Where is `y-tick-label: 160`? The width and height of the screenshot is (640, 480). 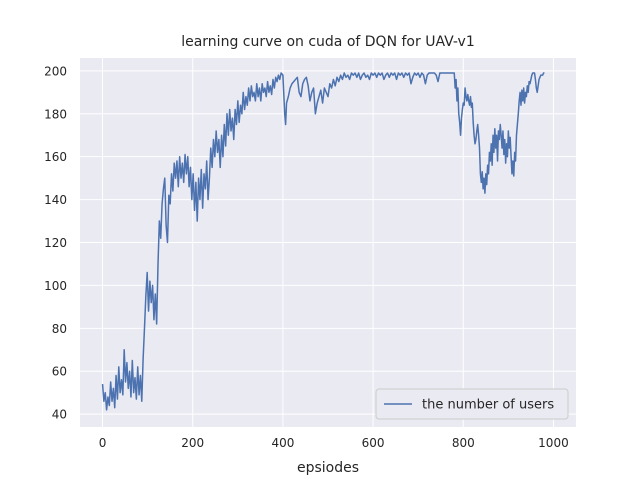
y-tick-label: 160 is located at coordinates (55, 157).